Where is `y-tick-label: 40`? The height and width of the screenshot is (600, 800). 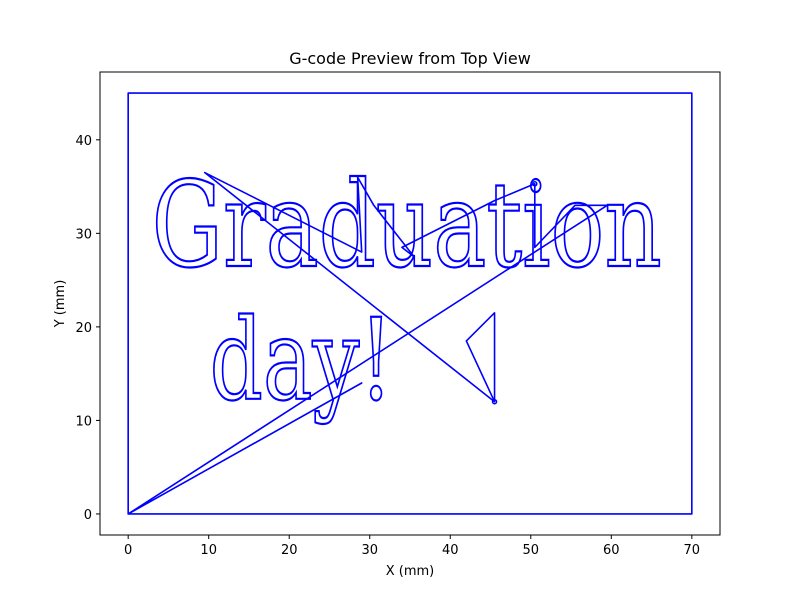 y-tick-label: 40 is located at coordinates (83, 141).